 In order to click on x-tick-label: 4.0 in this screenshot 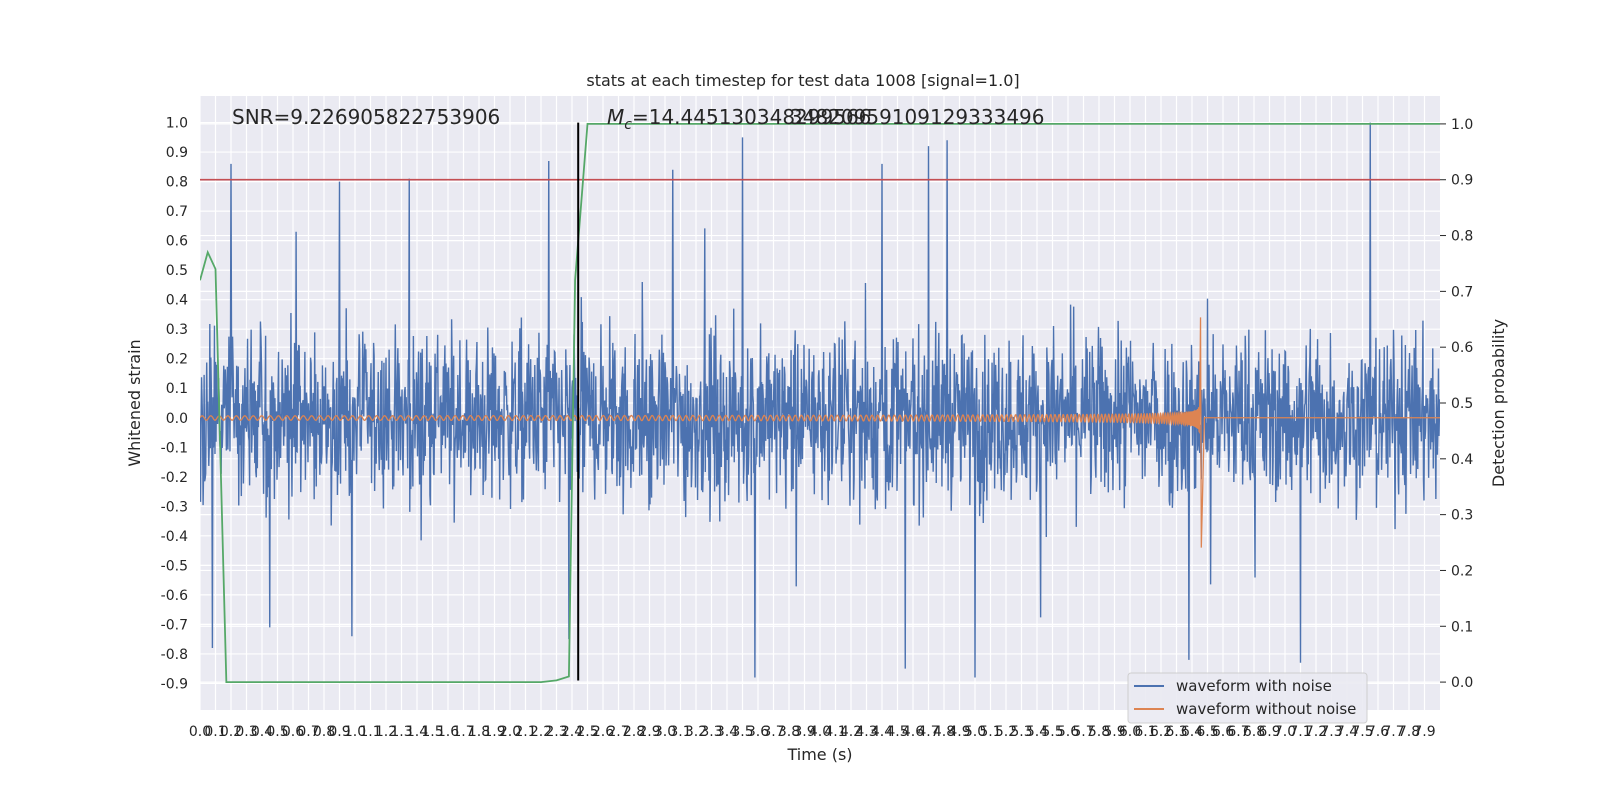, I will do `click(820, 732)`.